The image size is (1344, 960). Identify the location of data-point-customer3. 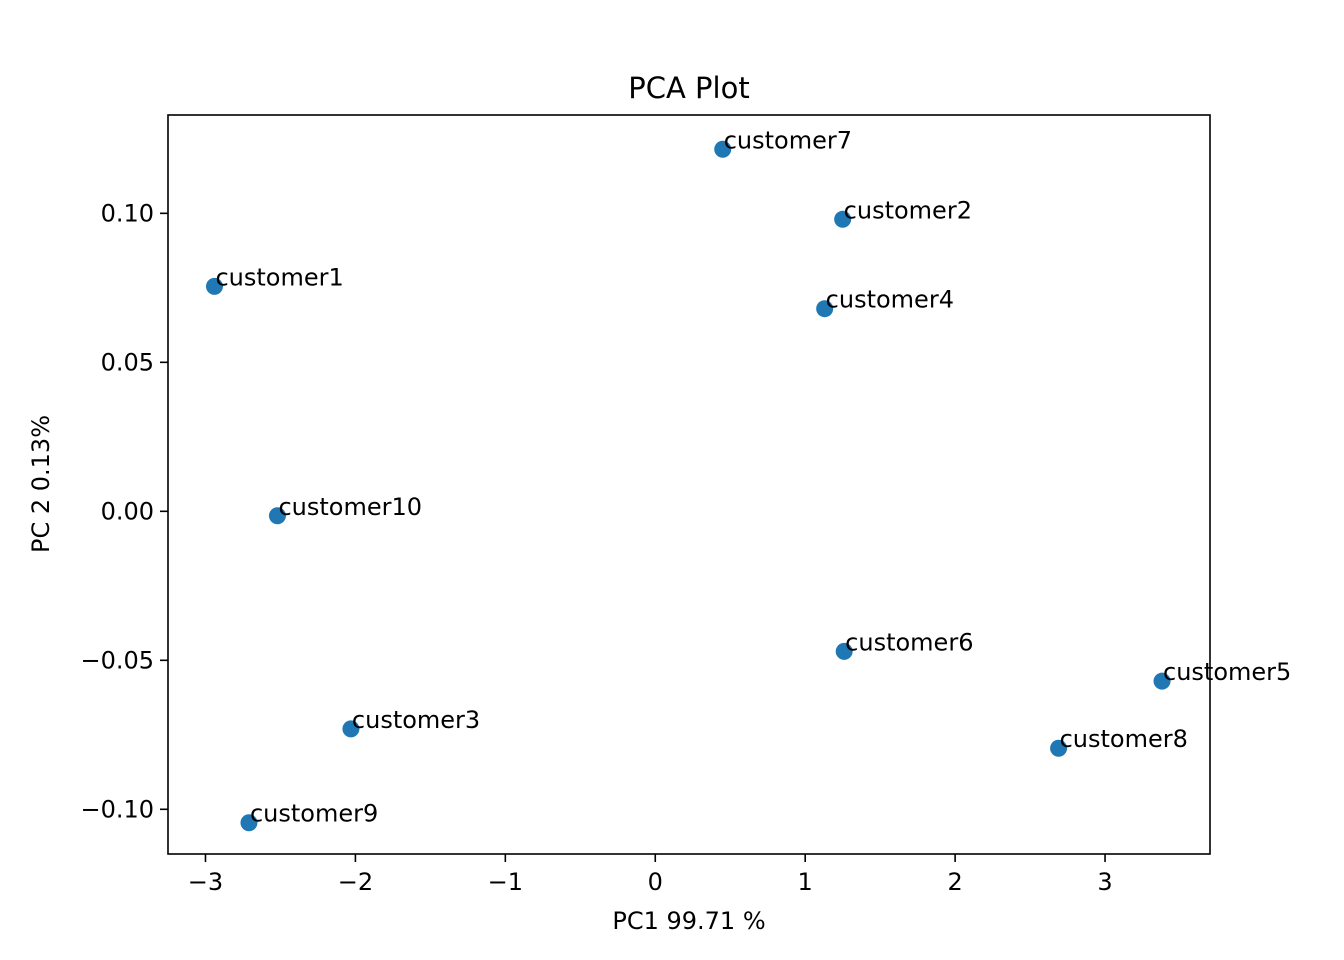
(351, 729).